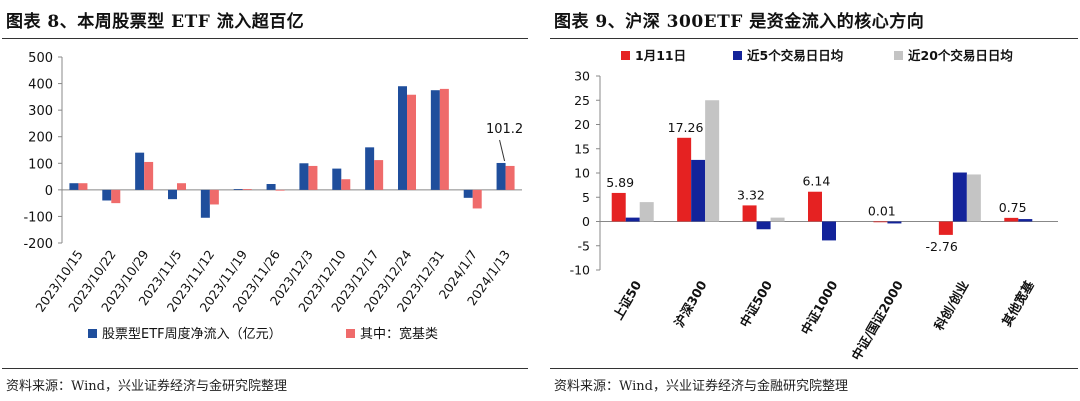 This screenshot has height=401, width=1080. Describe the element at coordinates (795, 55) in the screenshot. I see `legend-label: 近5个交易日日均` at that location.